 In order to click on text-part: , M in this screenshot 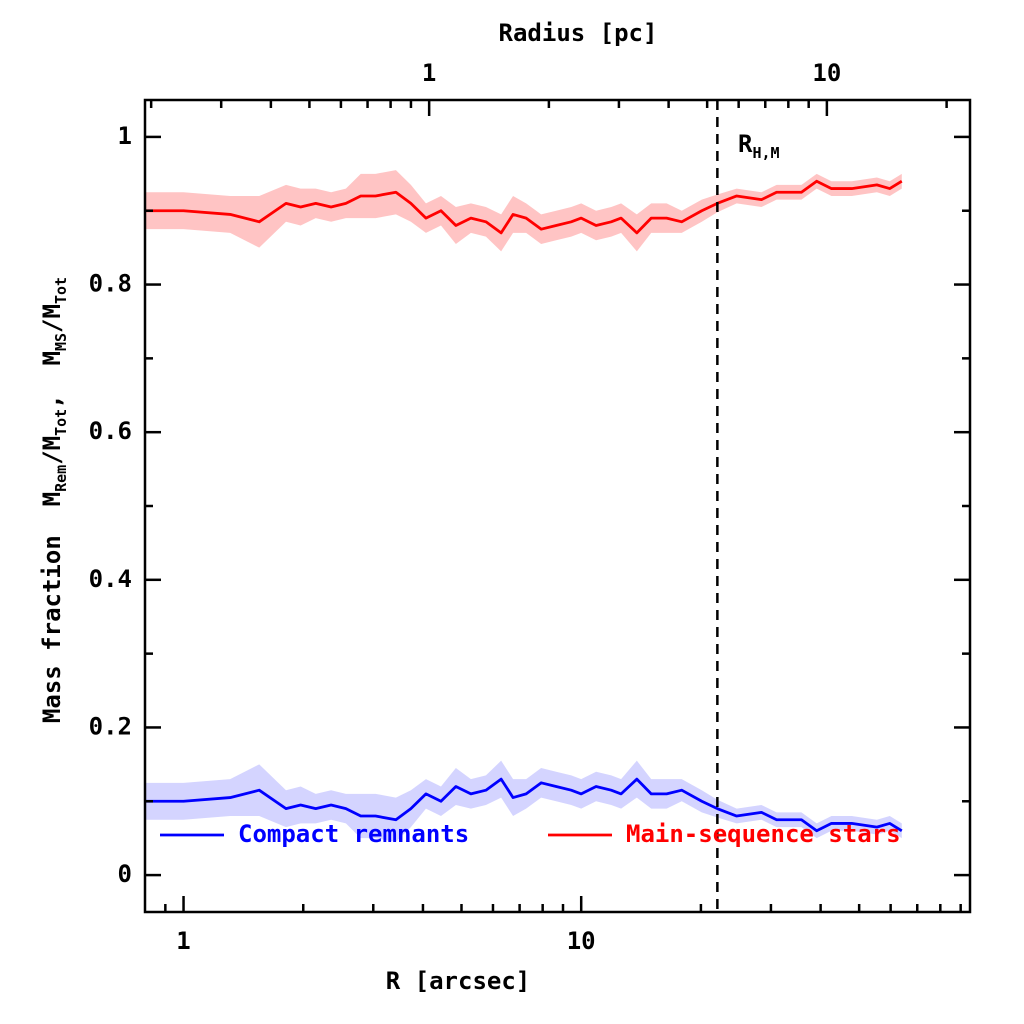, I will do `click(52, 380)`.